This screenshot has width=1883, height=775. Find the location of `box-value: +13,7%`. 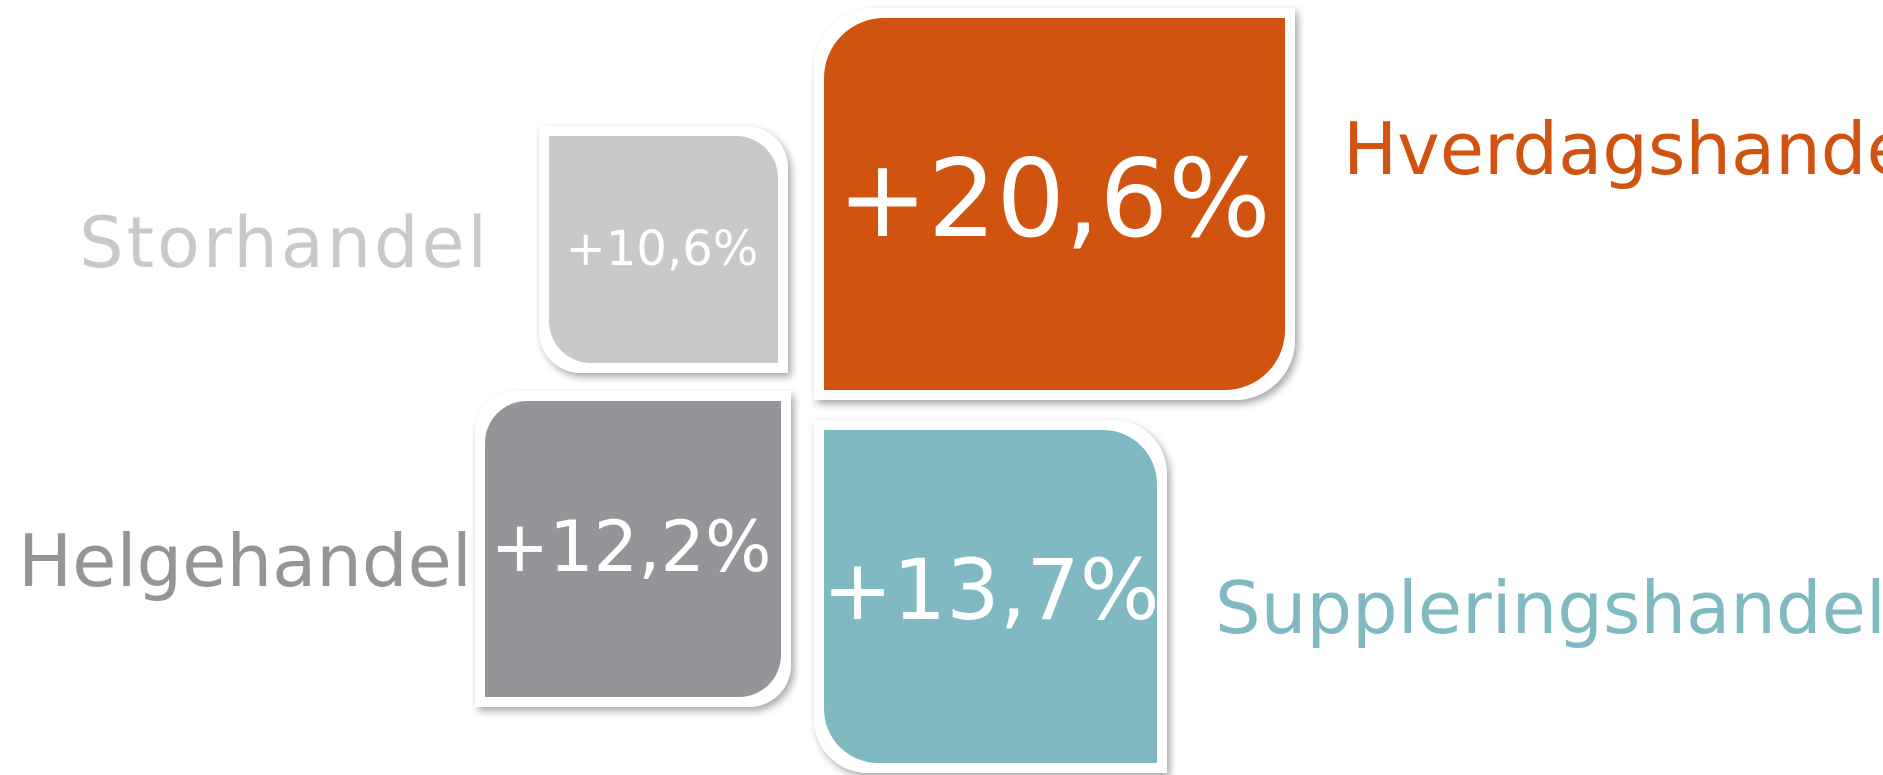

box-value: +13,7% is located at coordinates (990, 590).